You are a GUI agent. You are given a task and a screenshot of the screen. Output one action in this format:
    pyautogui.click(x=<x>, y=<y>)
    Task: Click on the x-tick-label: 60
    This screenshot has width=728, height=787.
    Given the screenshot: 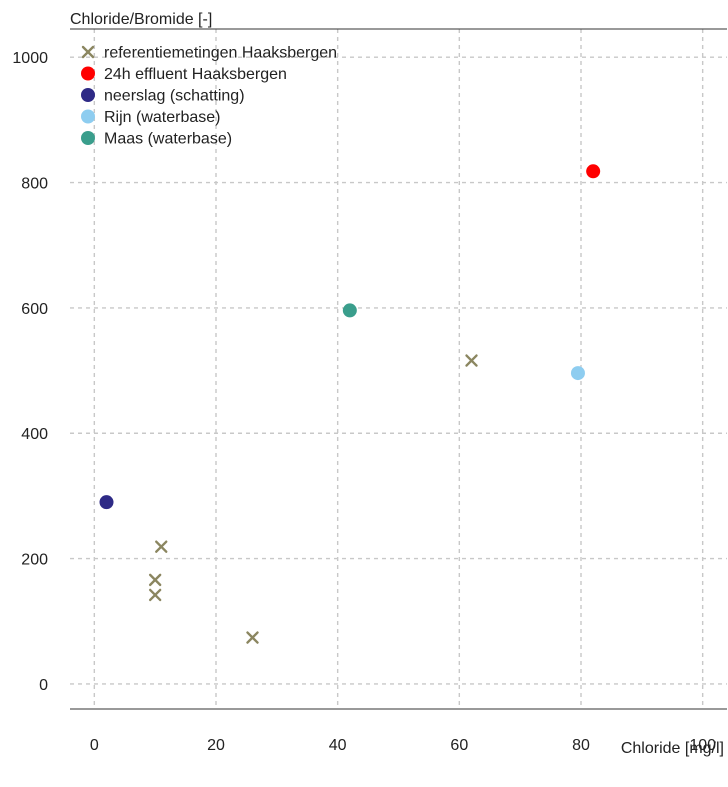 What is the action you would take?
    pyautogui.click(x=459, y=745)
    